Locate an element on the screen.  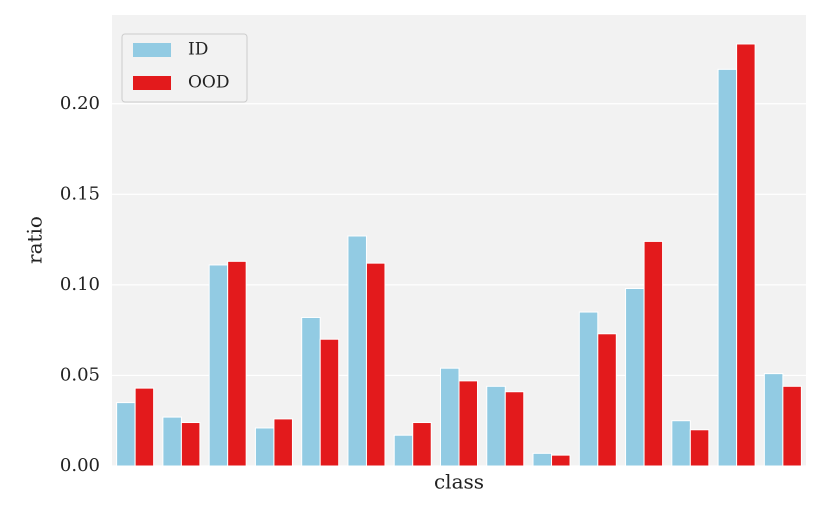
y-tick-label: 0.10 is located at coordinates (80, 284).